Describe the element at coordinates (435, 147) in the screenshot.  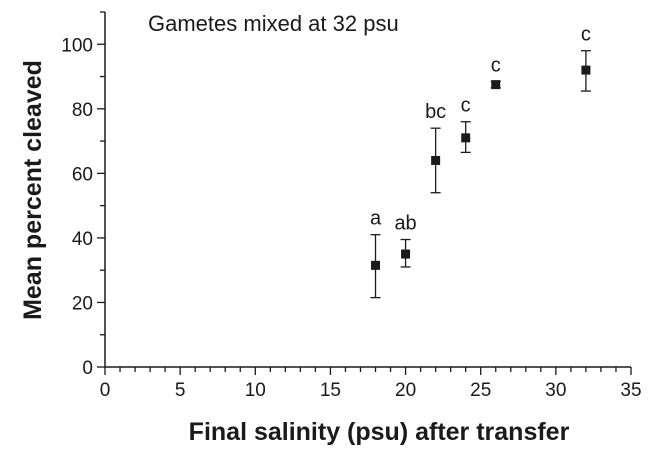
I see `data-point-group: bc` at that location.